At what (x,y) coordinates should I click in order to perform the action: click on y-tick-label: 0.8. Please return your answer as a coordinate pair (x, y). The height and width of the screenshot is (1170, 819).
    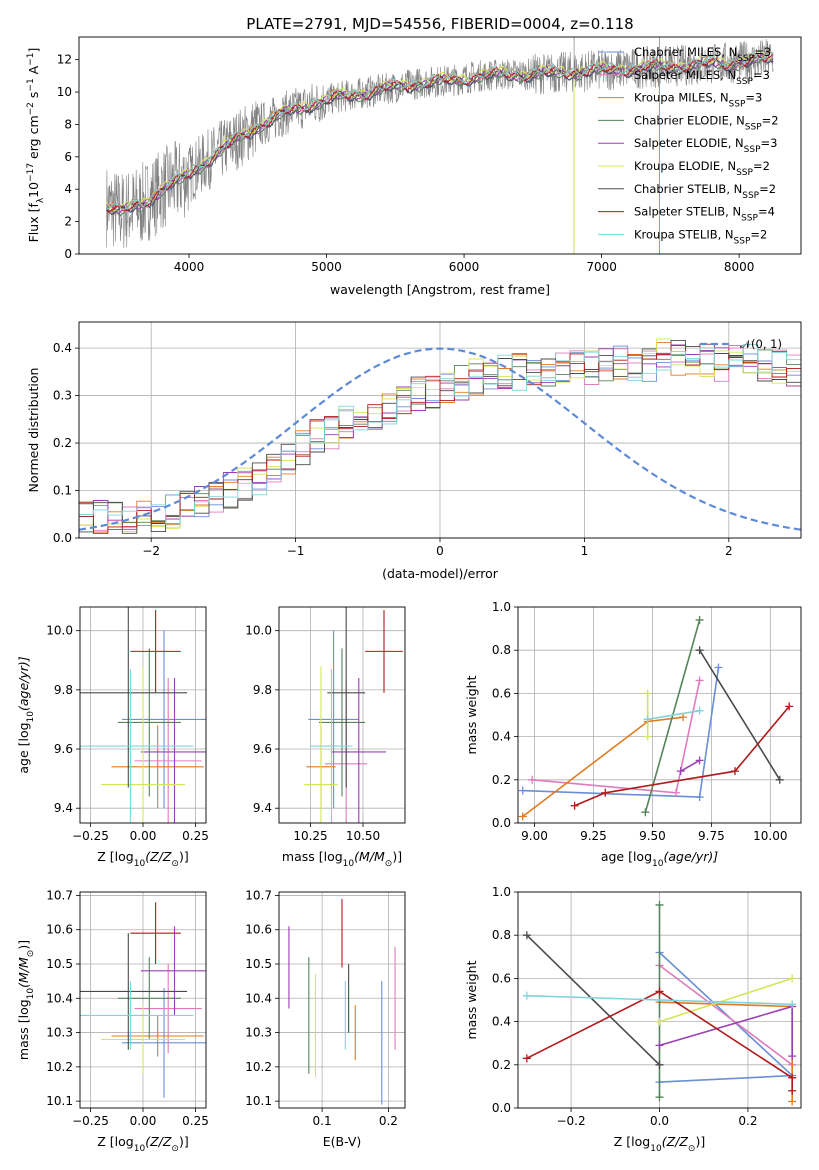
    Looking at the image, I should click on (501, 650).